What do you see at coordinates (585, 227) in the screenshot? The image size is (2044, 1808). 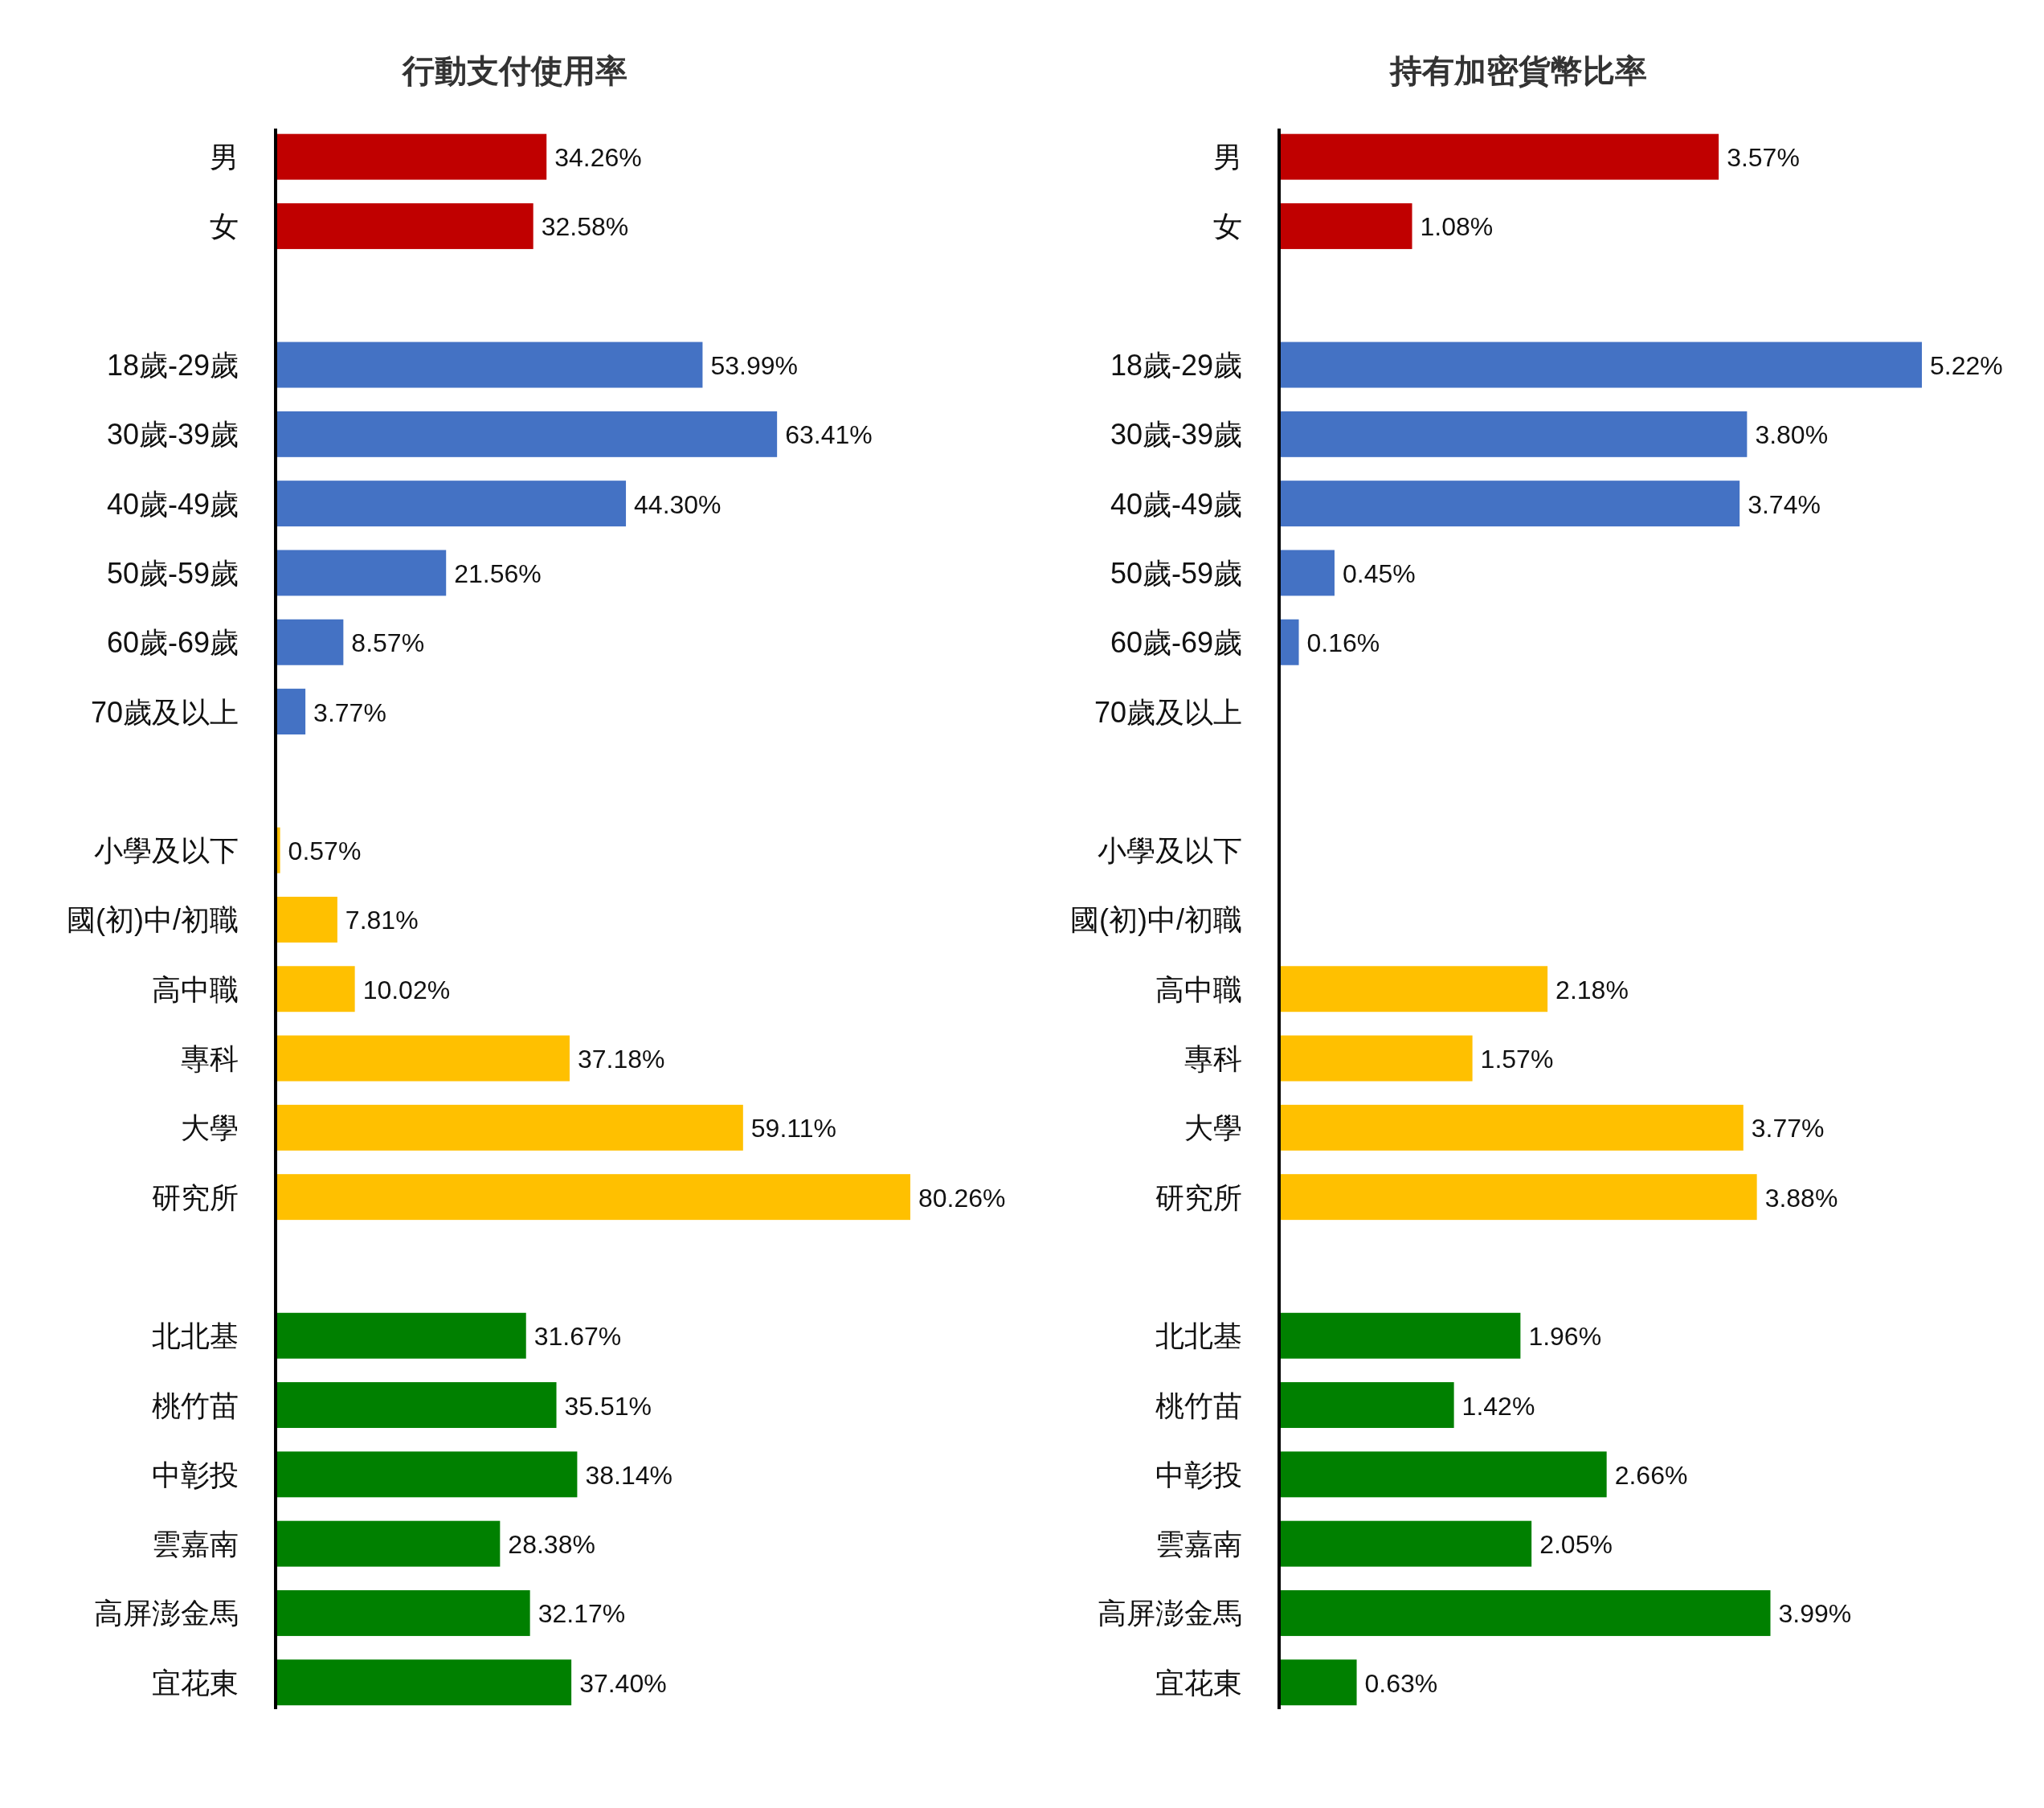 I see `data-label: 32.58%` at bounding box center [585, 227].